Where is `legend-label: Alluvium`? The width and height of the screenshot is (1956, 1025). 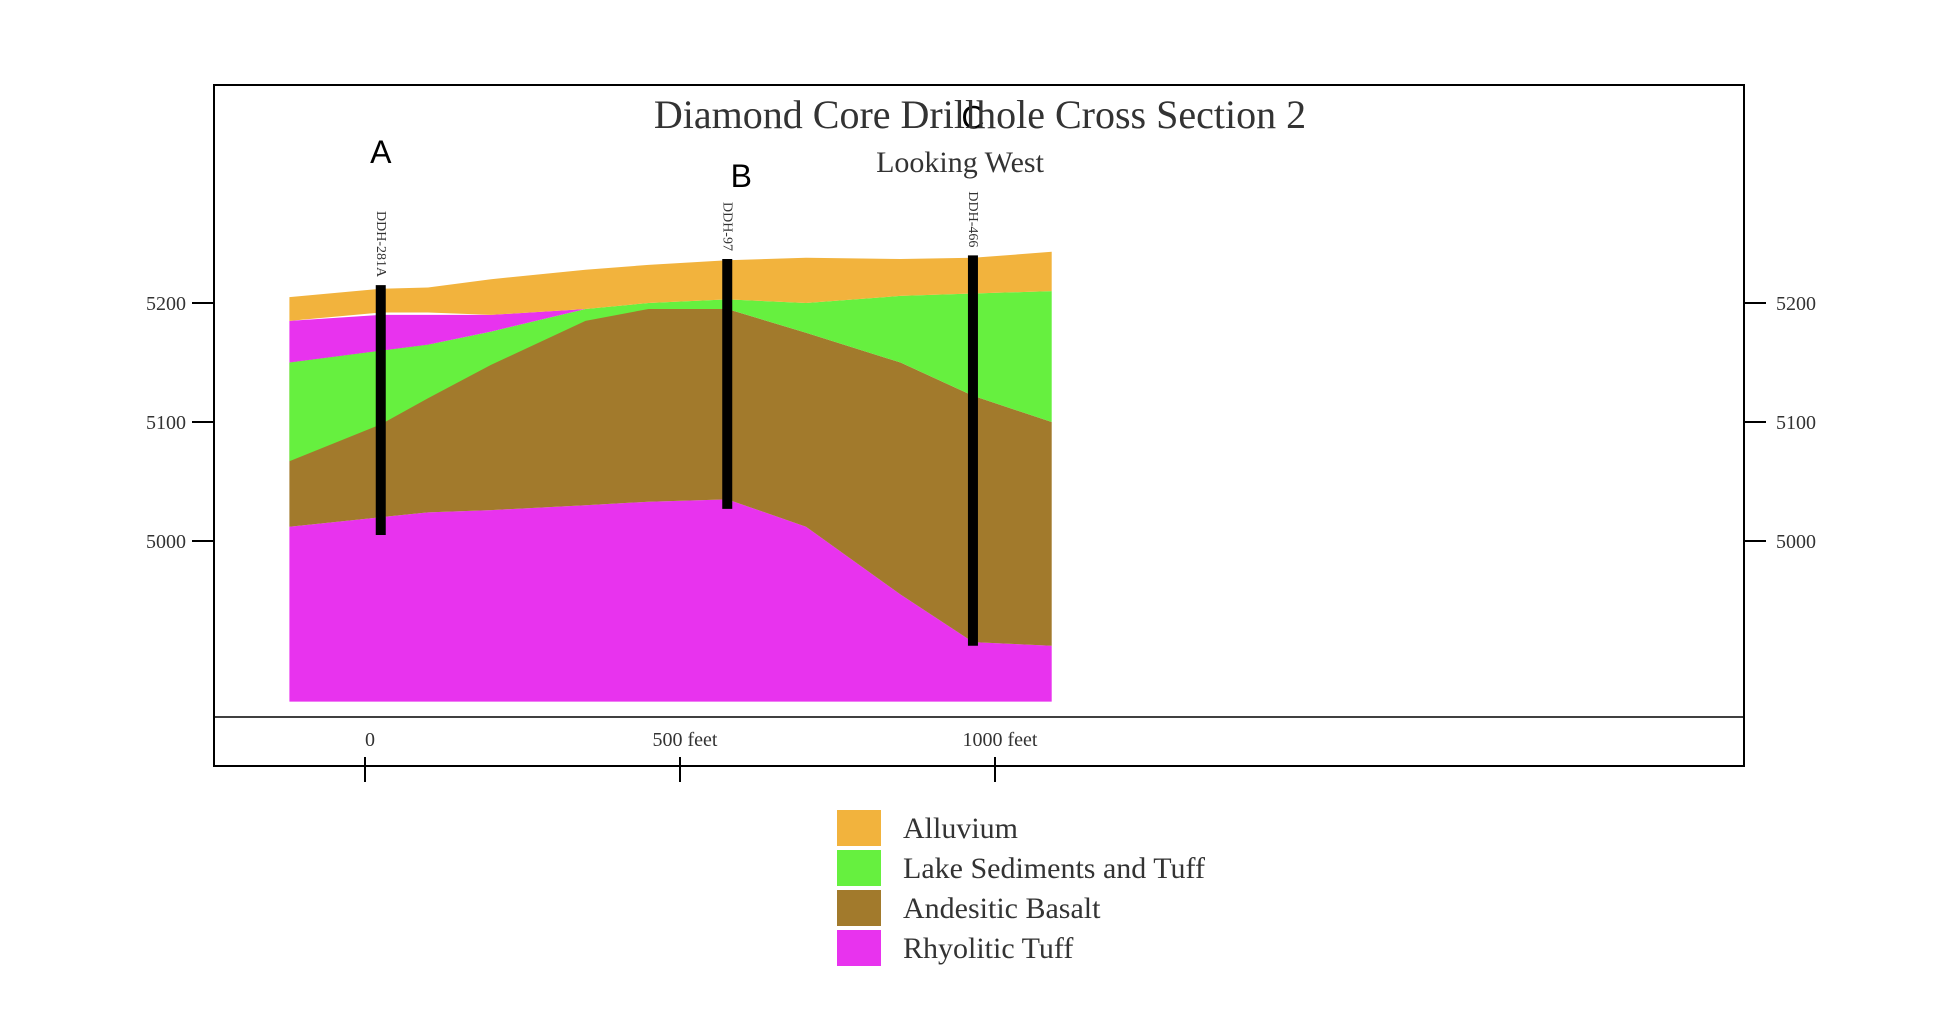 legend-label: Alluvium is located at coordinates (960, 828).